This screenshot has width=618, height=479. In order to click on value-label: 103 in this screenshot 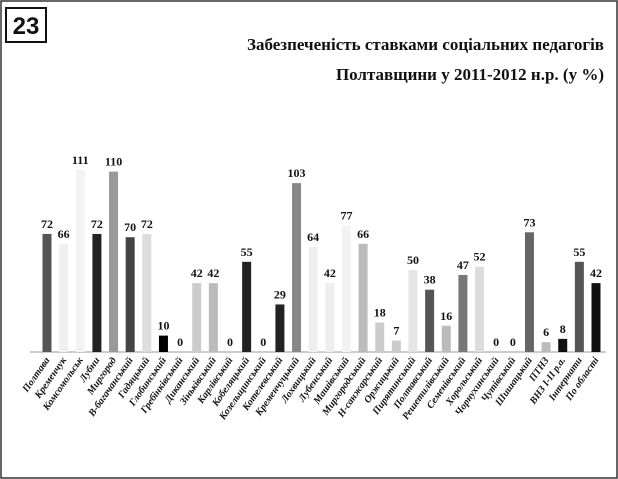, I will do `click(297, 173)`.